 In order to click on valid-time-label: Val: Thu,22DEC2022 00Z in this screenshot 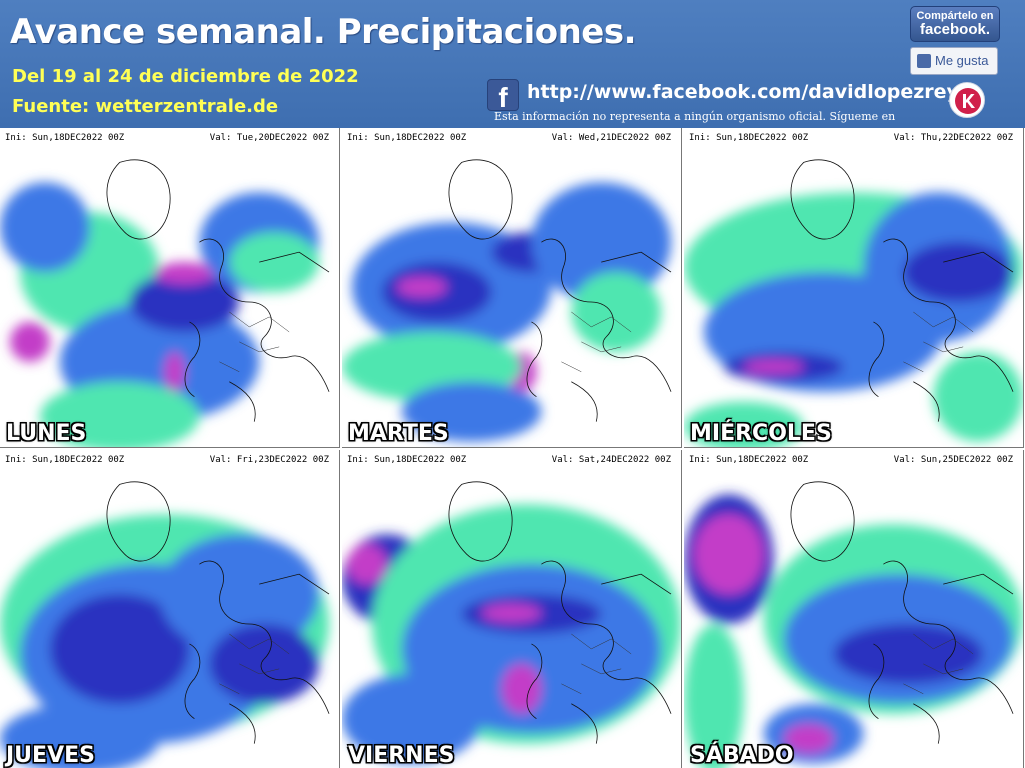, I will do `click(953, 138)`.